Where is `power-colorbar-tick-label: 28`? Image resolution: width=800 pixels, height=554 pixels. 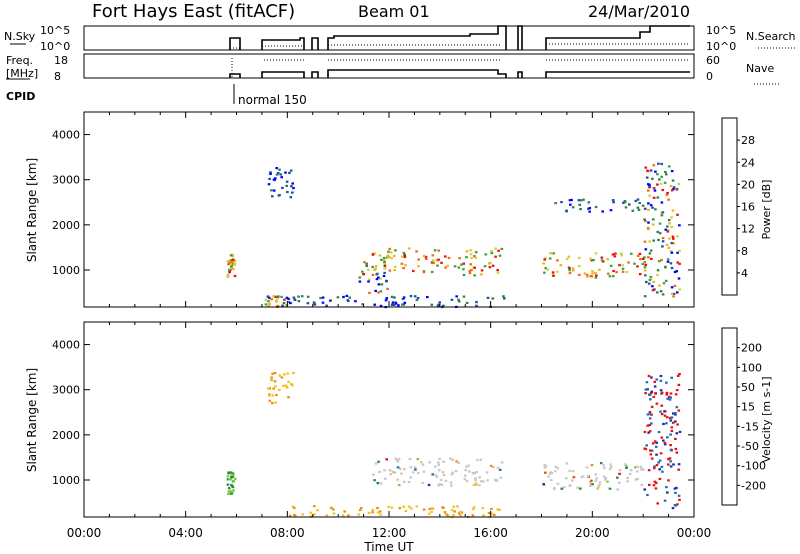 power-colorbar-tick-label: 28 is located at coordinates (748, 140).